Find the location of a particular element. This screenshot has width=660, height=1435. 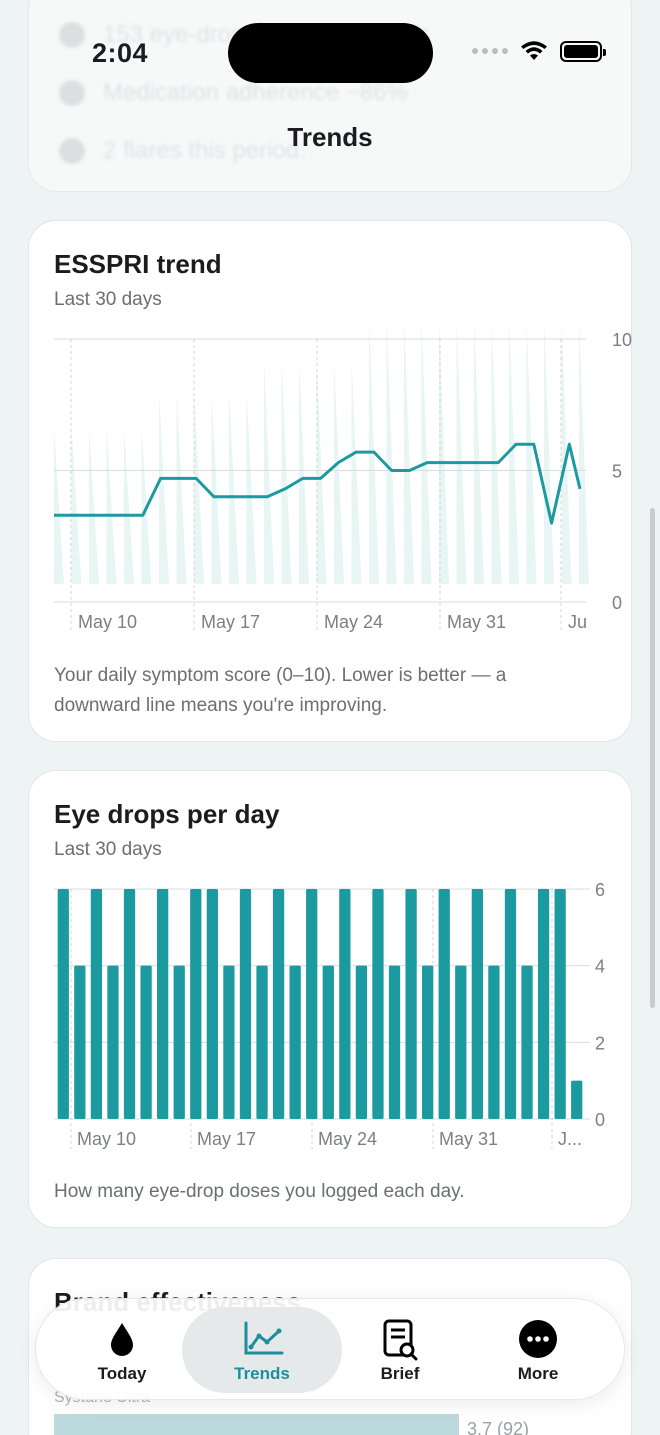

drop-icon is located at coordinates (122, 1339).